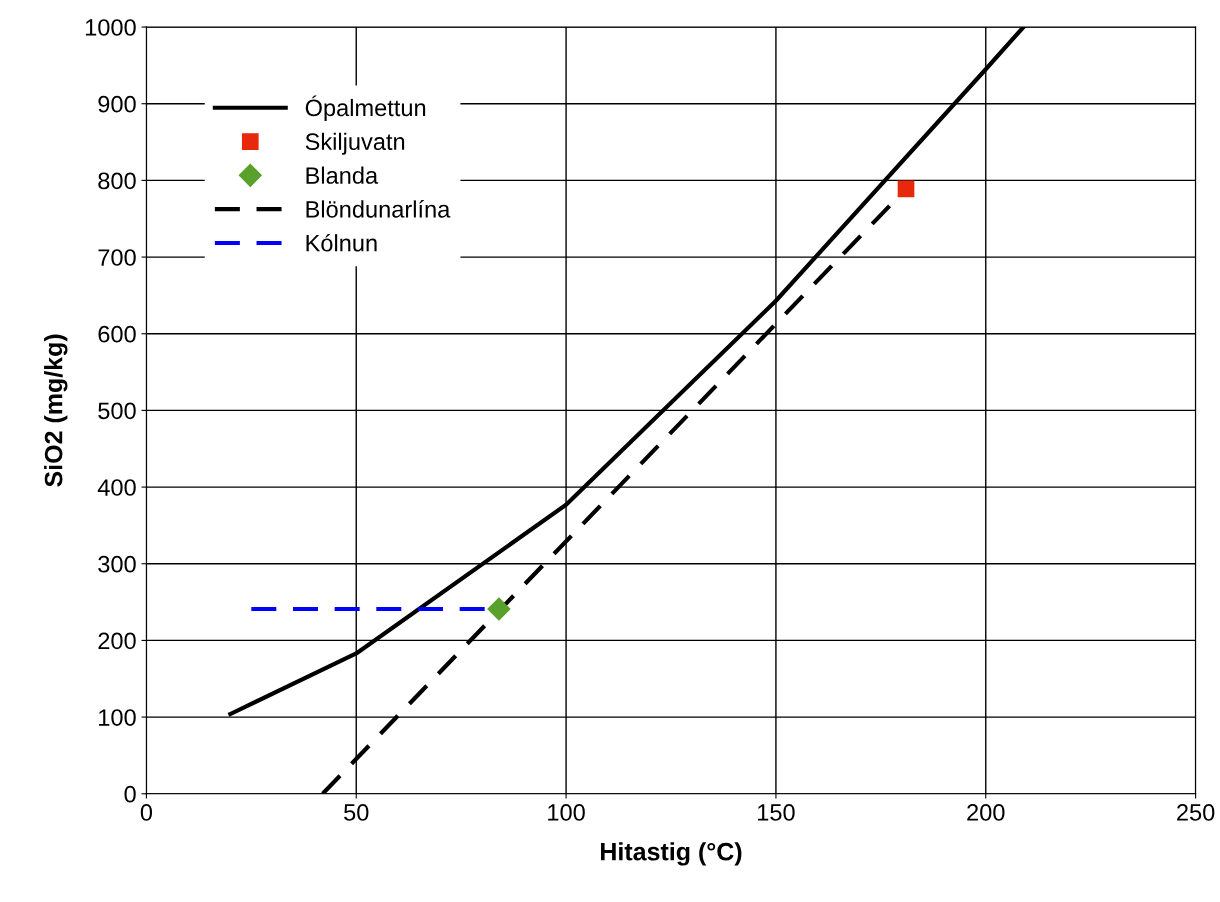 This screenshot has width=1220, height=902. I want to click on x-tick-label: 50, so click(356, 812).